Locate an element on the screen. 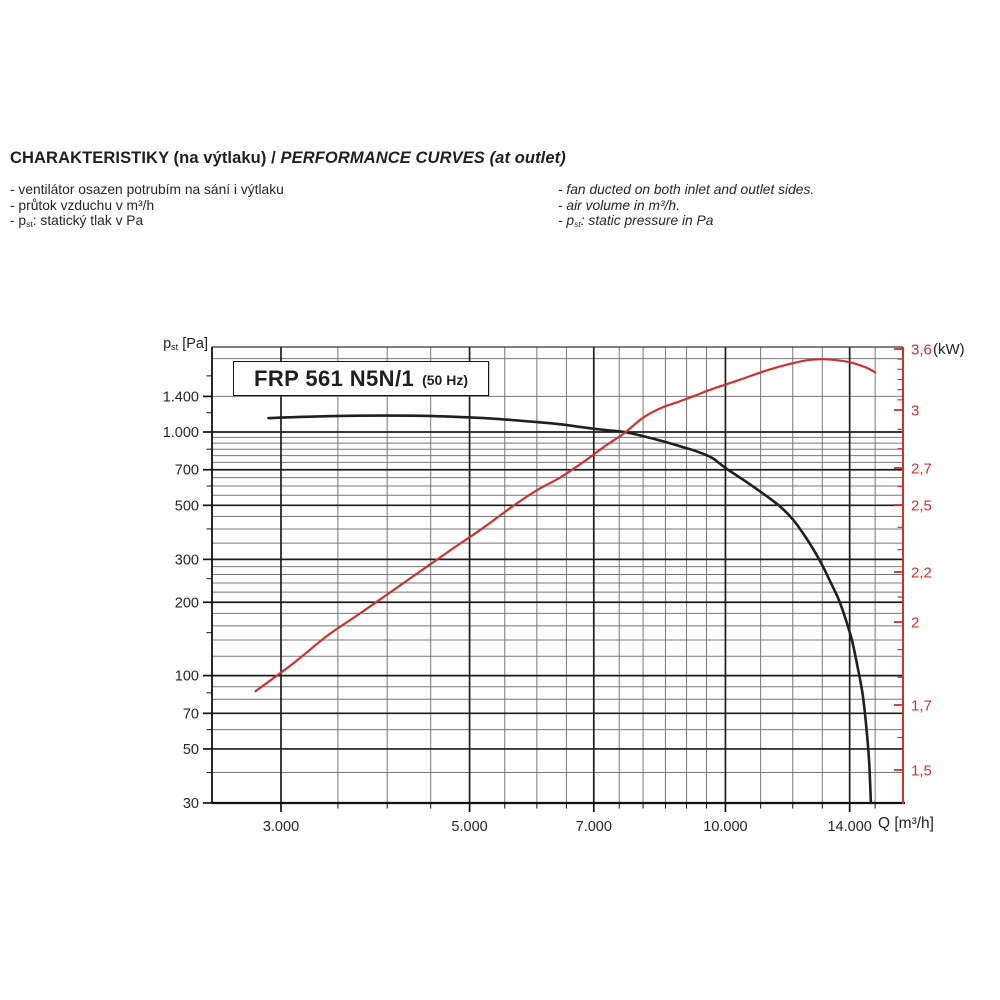  frequency-label: (50 Hz) is located at coordinates (445, 380).